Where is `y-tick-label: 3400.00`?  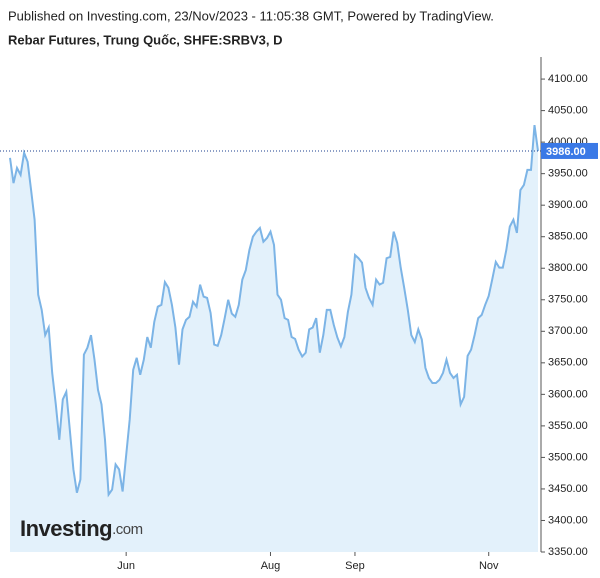 y-tick-label: 3400.00 is located at coordinates (568, 520).